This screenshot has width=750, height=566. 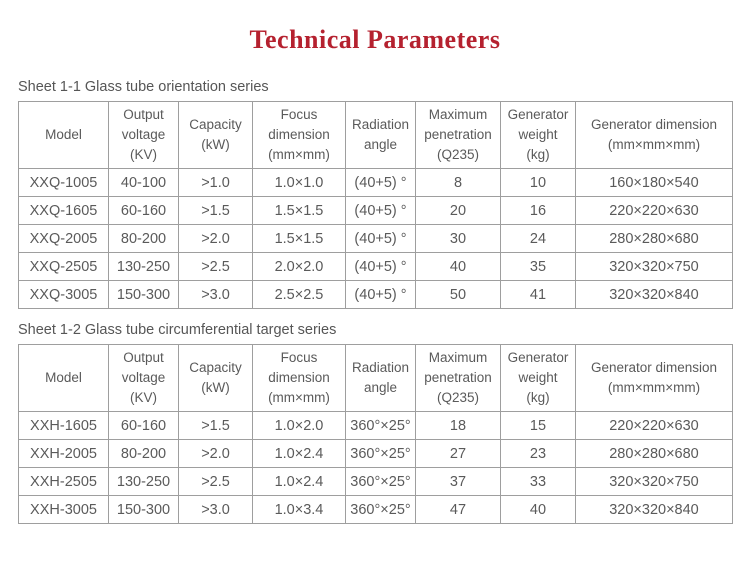 I want to click on table-cell: 27, so click(x=458, y=453).